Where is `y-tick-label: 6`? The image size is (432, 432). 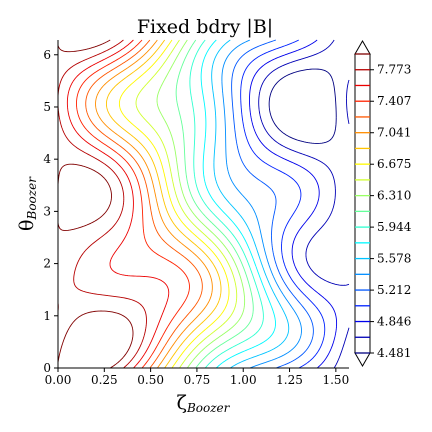
y-tick-label: 6 is located at coordinates (47, 55).